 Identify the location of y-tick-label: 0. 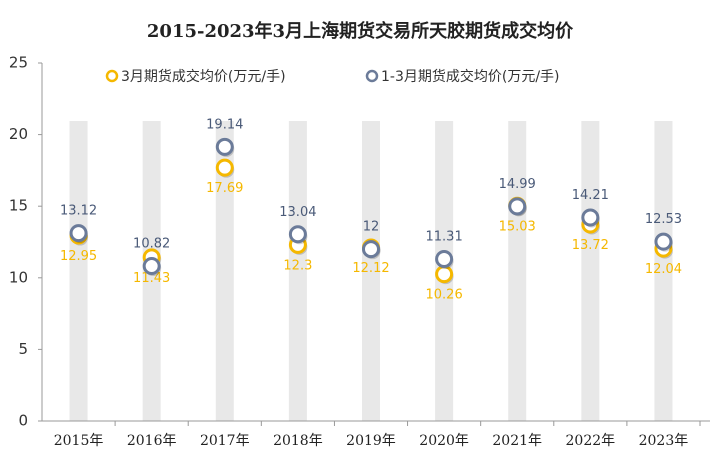
(23, 421).